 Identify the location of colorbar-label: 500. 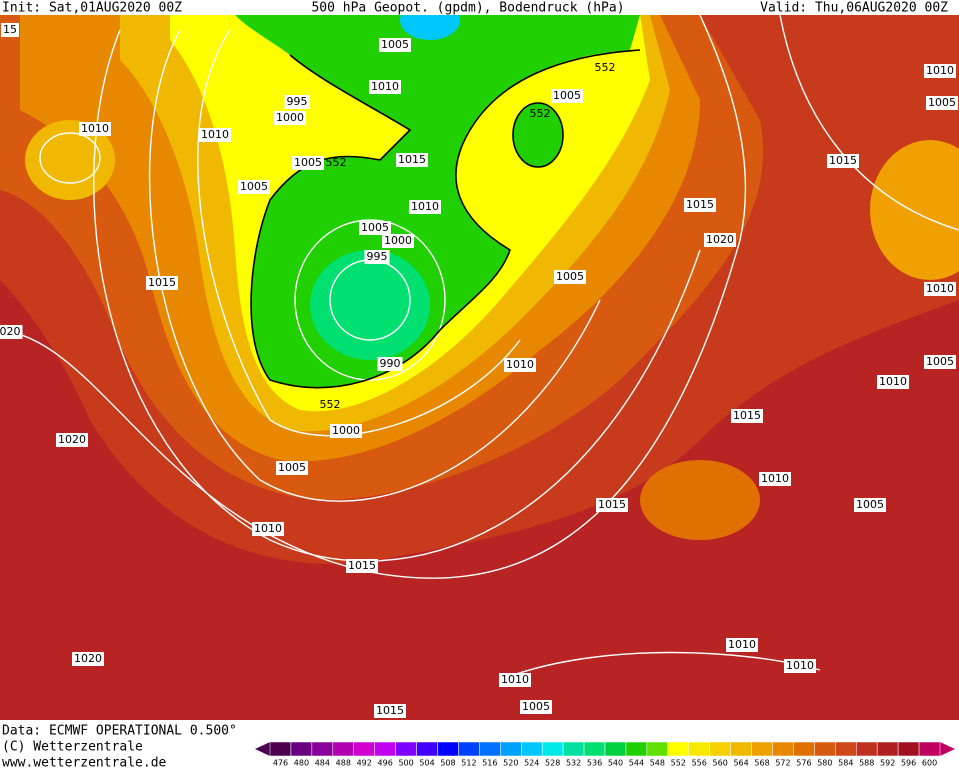
(405, 763).